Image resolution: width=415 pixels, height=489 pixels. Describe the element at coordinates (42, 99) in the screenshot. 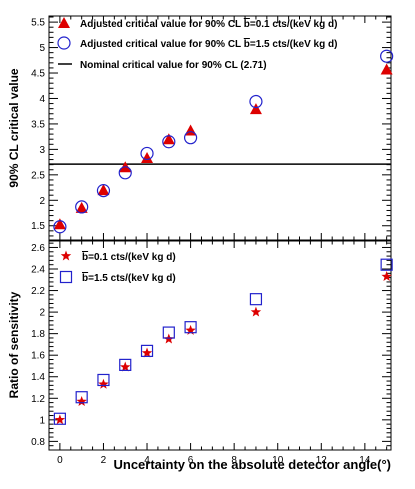

I see `y-tick-label: 4` at that location.